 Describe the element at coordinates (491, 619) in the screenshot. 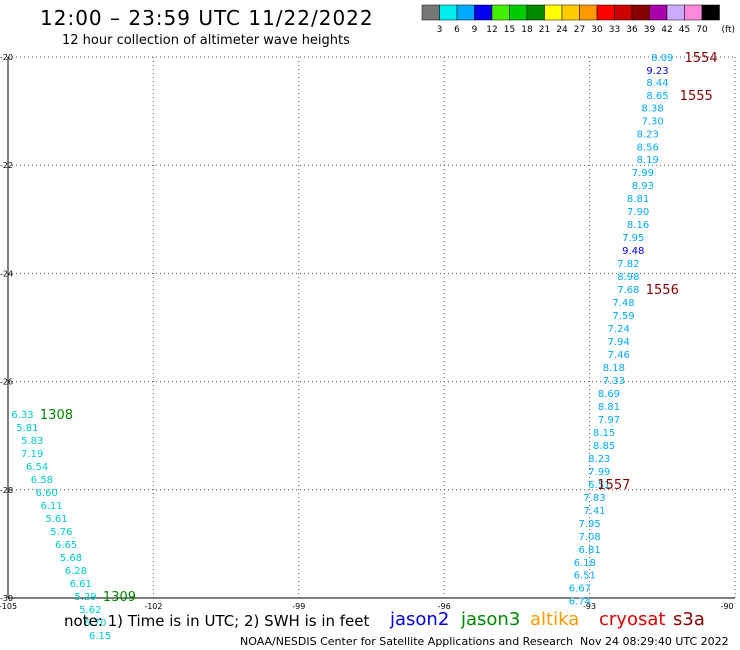

I see `satellite-label-jason3: jason3` at that location.